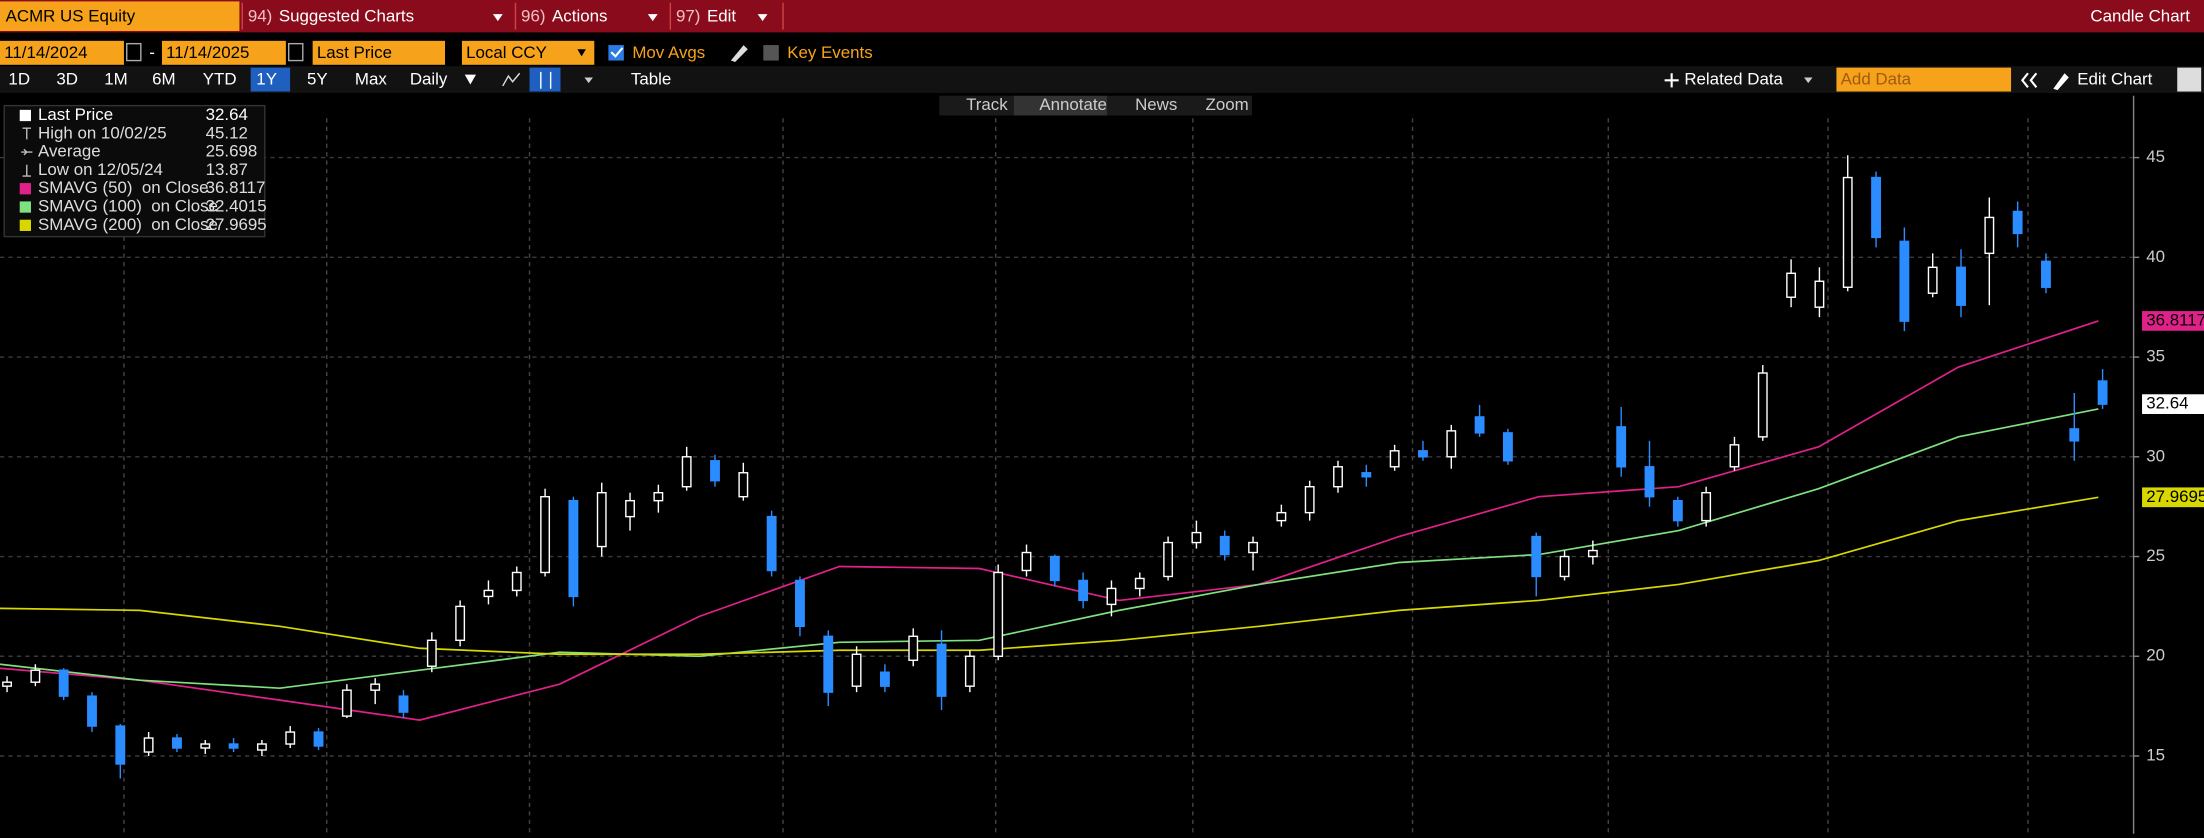 The width and height of the screenshot is (2204, 838). What do you see at coordinates (260, 15) in the screenshot?
I see `menu-code: 94)` at bounding box center [260, 15].